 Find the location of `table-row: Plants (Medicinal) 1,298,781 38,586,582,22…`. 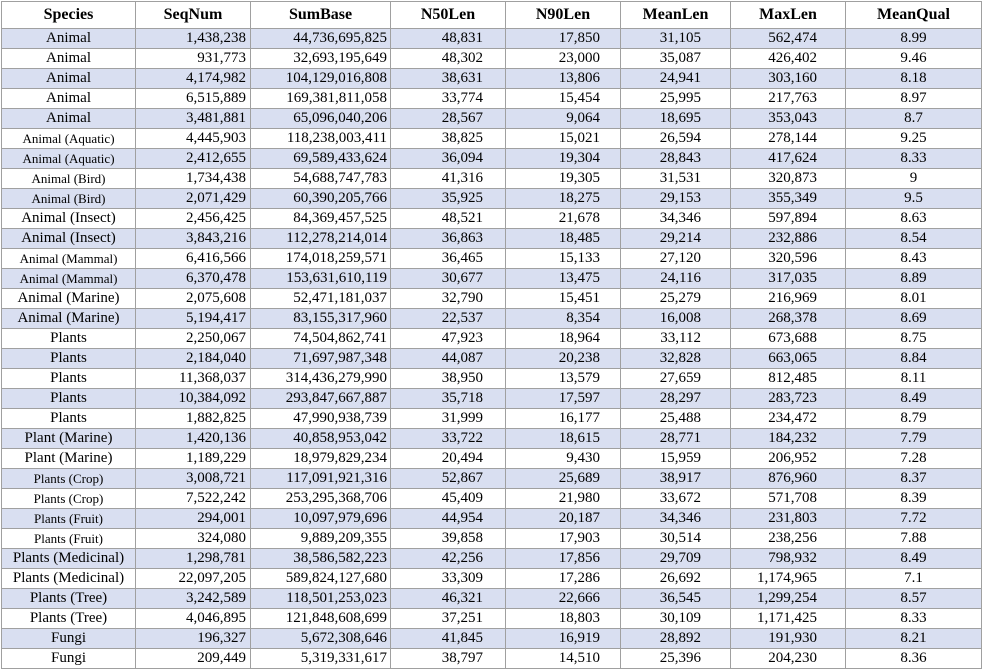

table-row: Plants (Medicinal) 1,298,781 38,586,582,22… is located at coordinates (491, 558).